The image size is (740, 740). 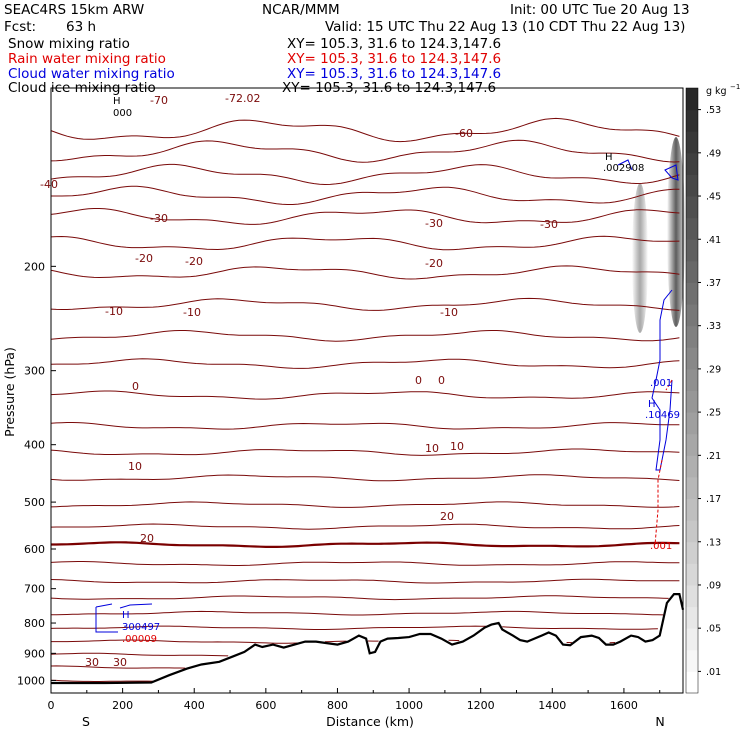 I want to click on colorbar-tick-label: .33, so click(x=713, y=326).